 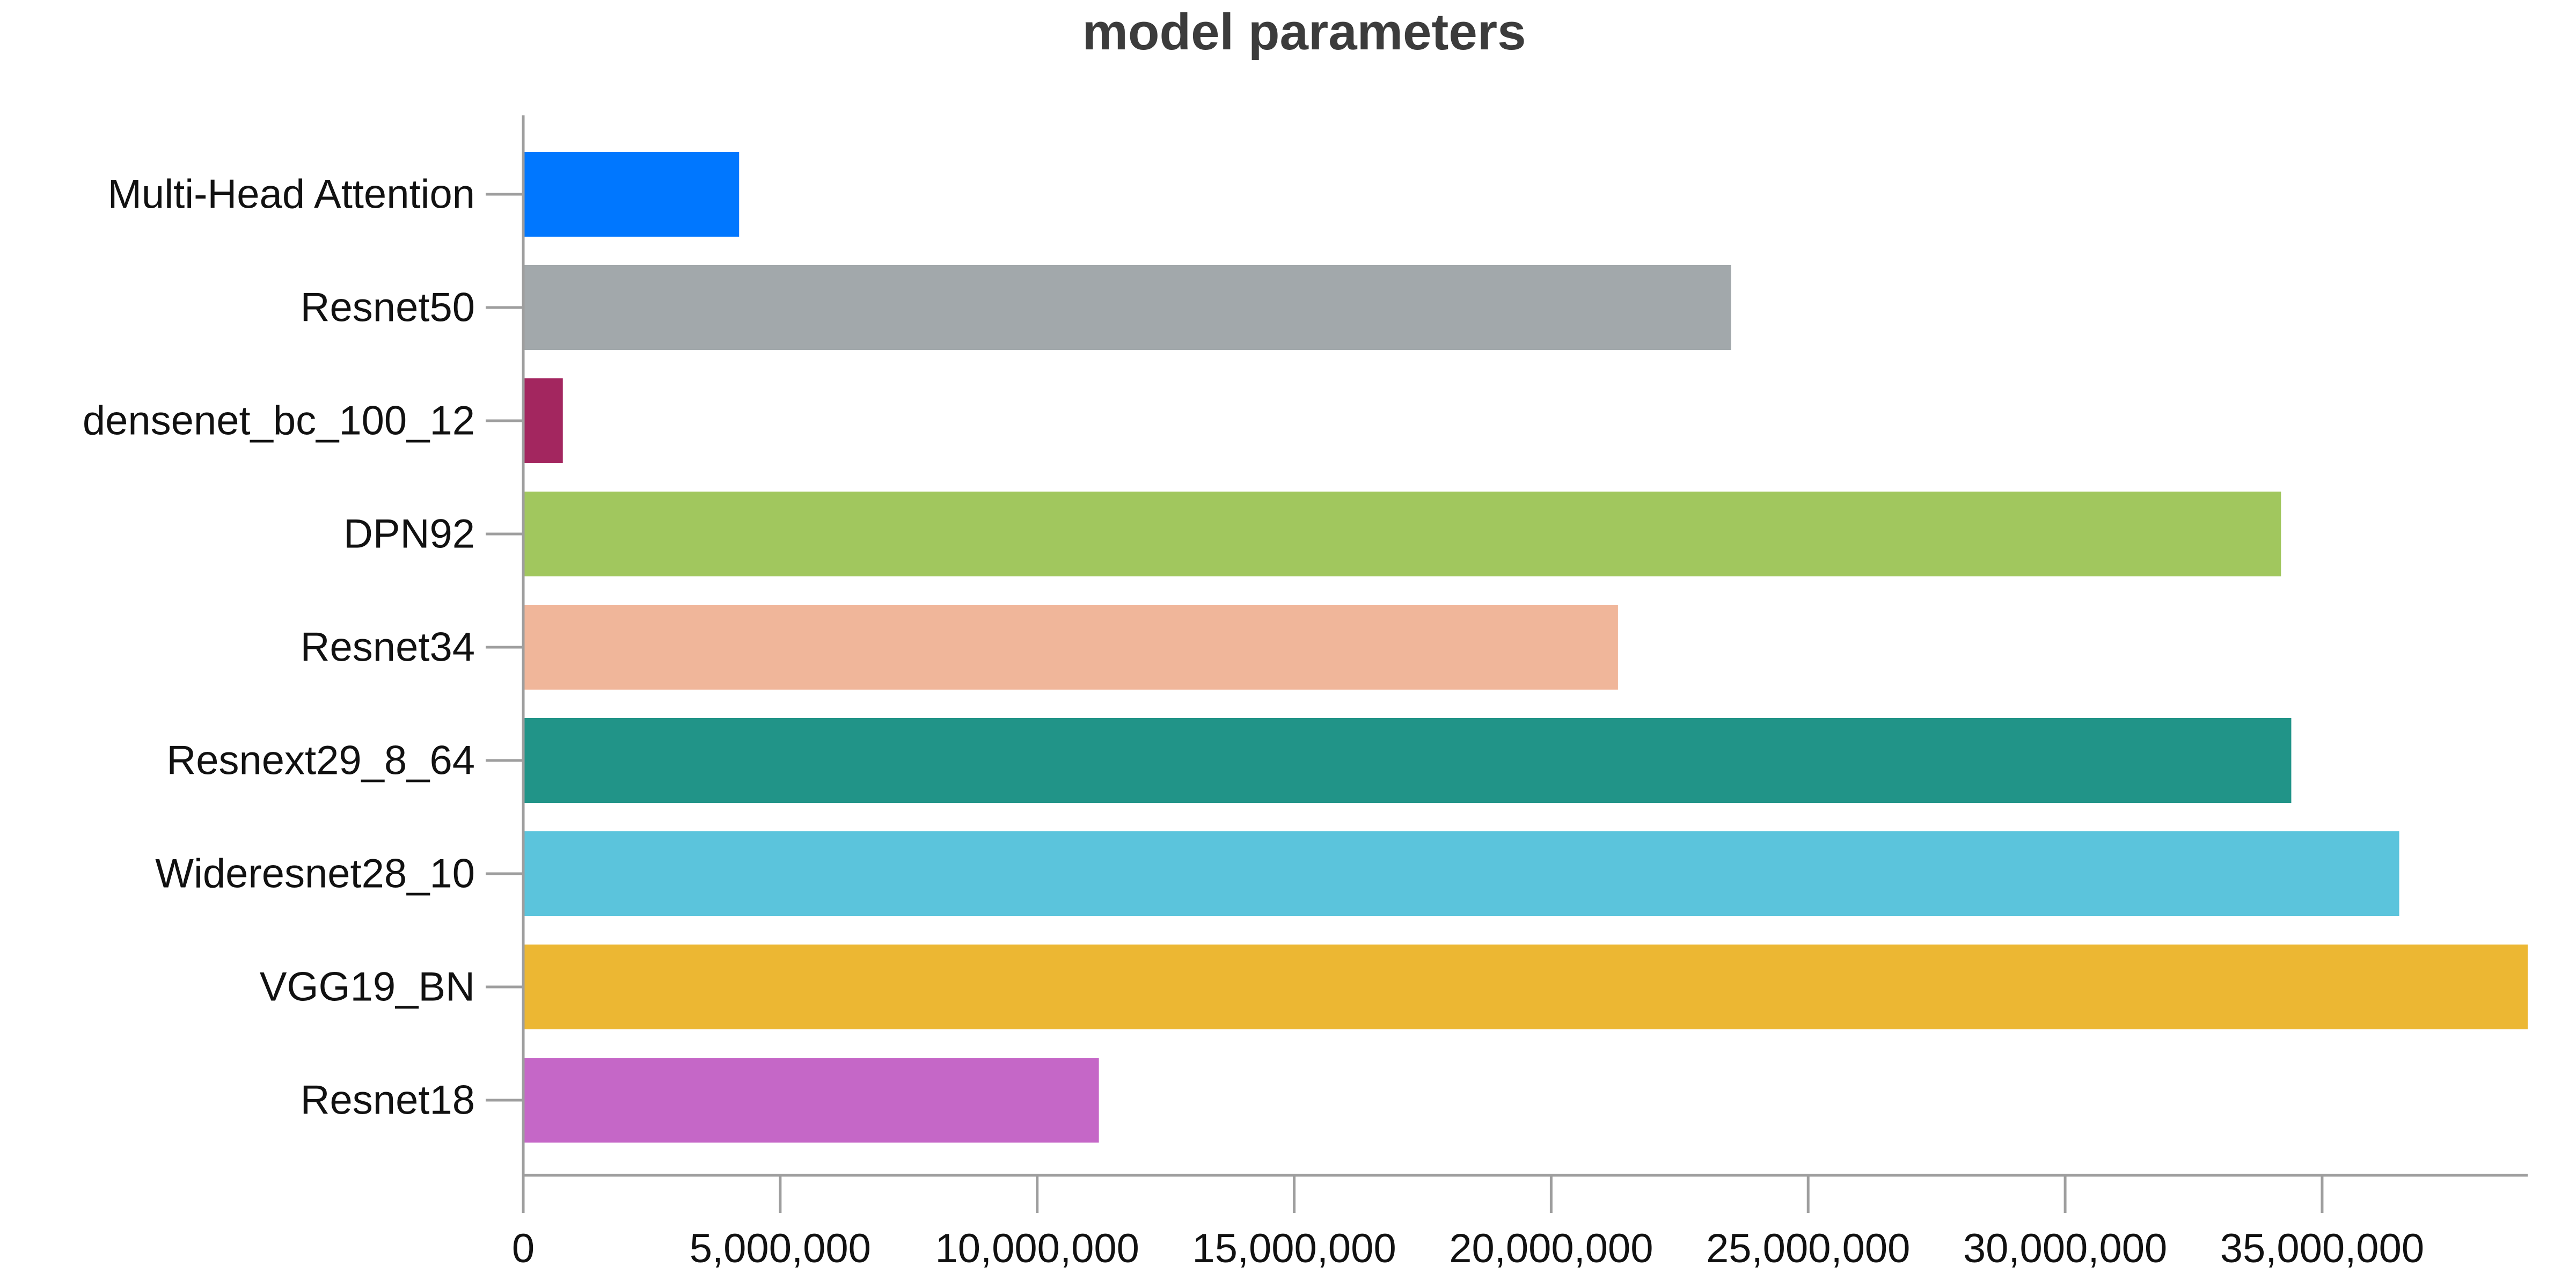 I want to click on x-tick-label: 35,000,000, so click(x=2322, y=1248).